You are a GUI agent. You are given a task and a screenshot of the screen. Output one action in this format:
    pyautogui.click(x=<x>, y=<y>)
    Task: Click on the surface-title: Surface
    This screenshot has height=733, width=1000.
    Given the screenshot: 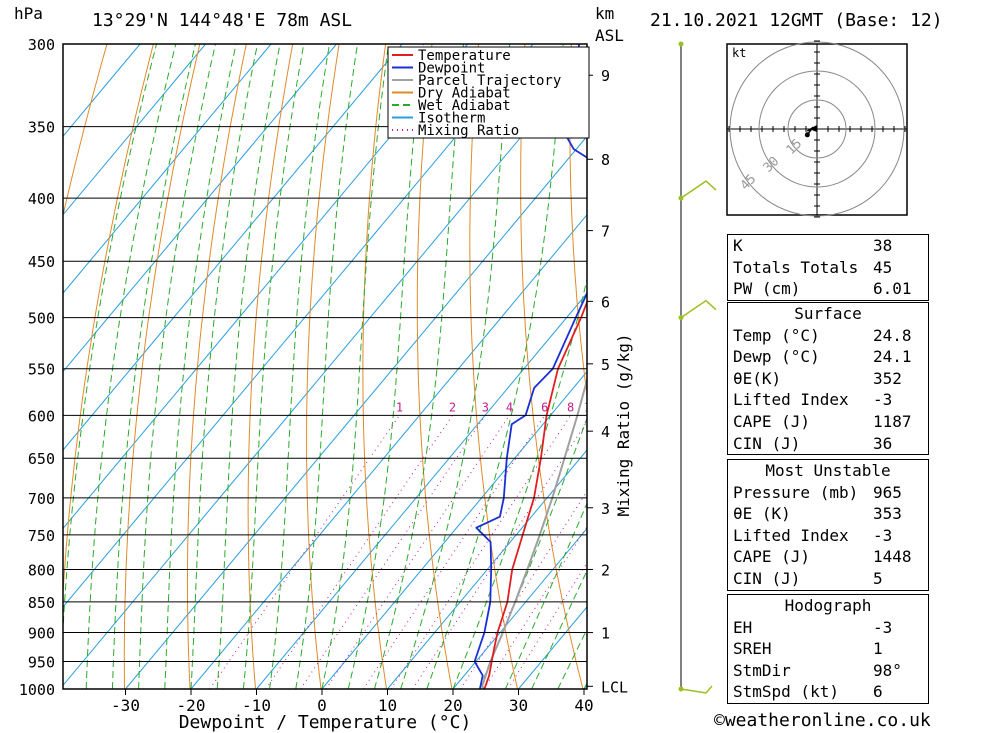 What is the action you would take?
    pyautogui.click(x=828, y=313)
    